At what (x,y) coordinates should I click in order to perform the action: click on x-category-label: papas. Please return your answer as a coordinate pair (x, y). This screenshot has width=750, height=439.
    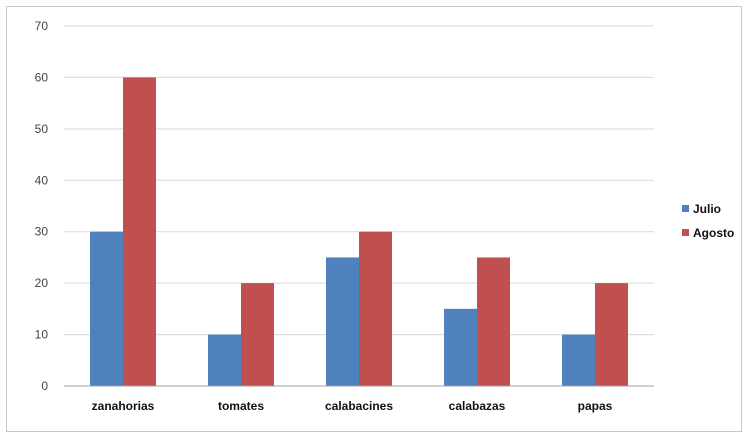
    Looking at the image, I should click on (595, 406).